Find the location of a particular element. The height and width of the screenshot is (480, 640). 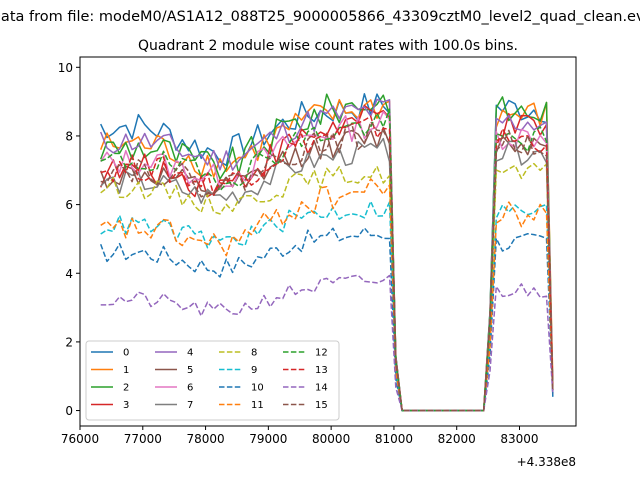

y-tick-label: 8 is located at coordinates (69, 136).